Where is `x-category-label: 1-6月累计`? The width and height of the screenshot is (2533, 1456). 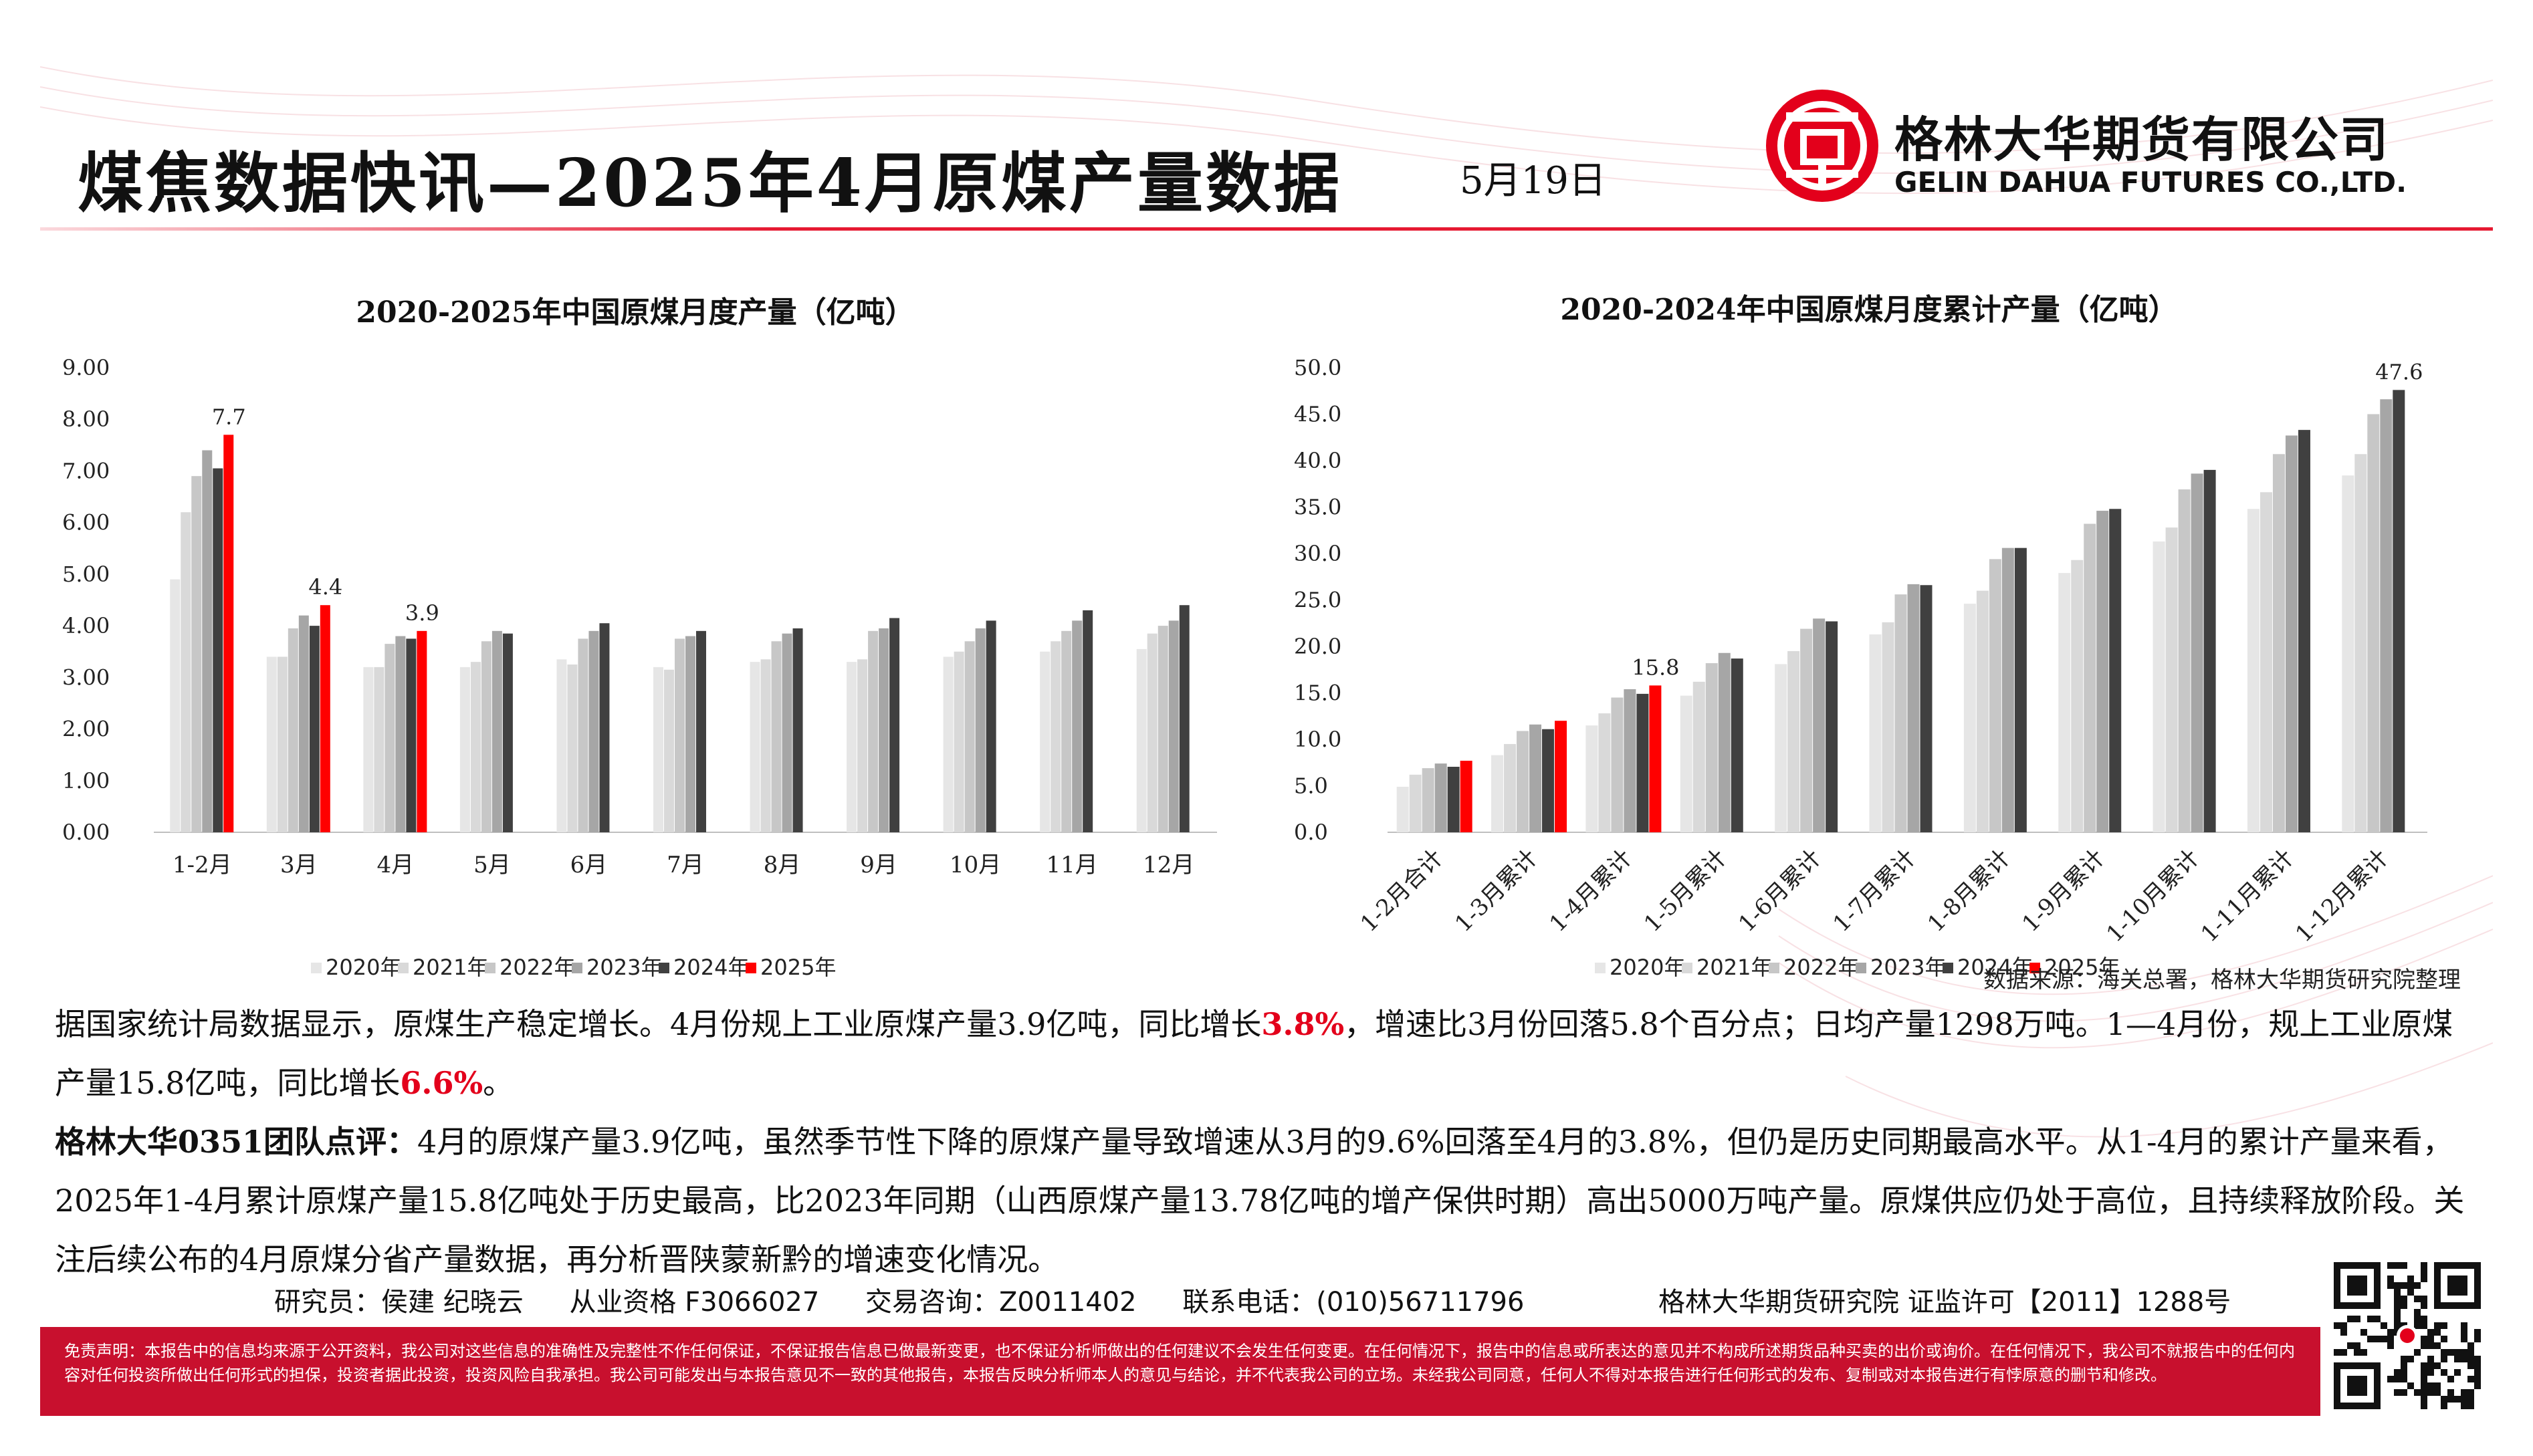
x-category-label: 1-6月累计 is located at coordinates (1779, 890).